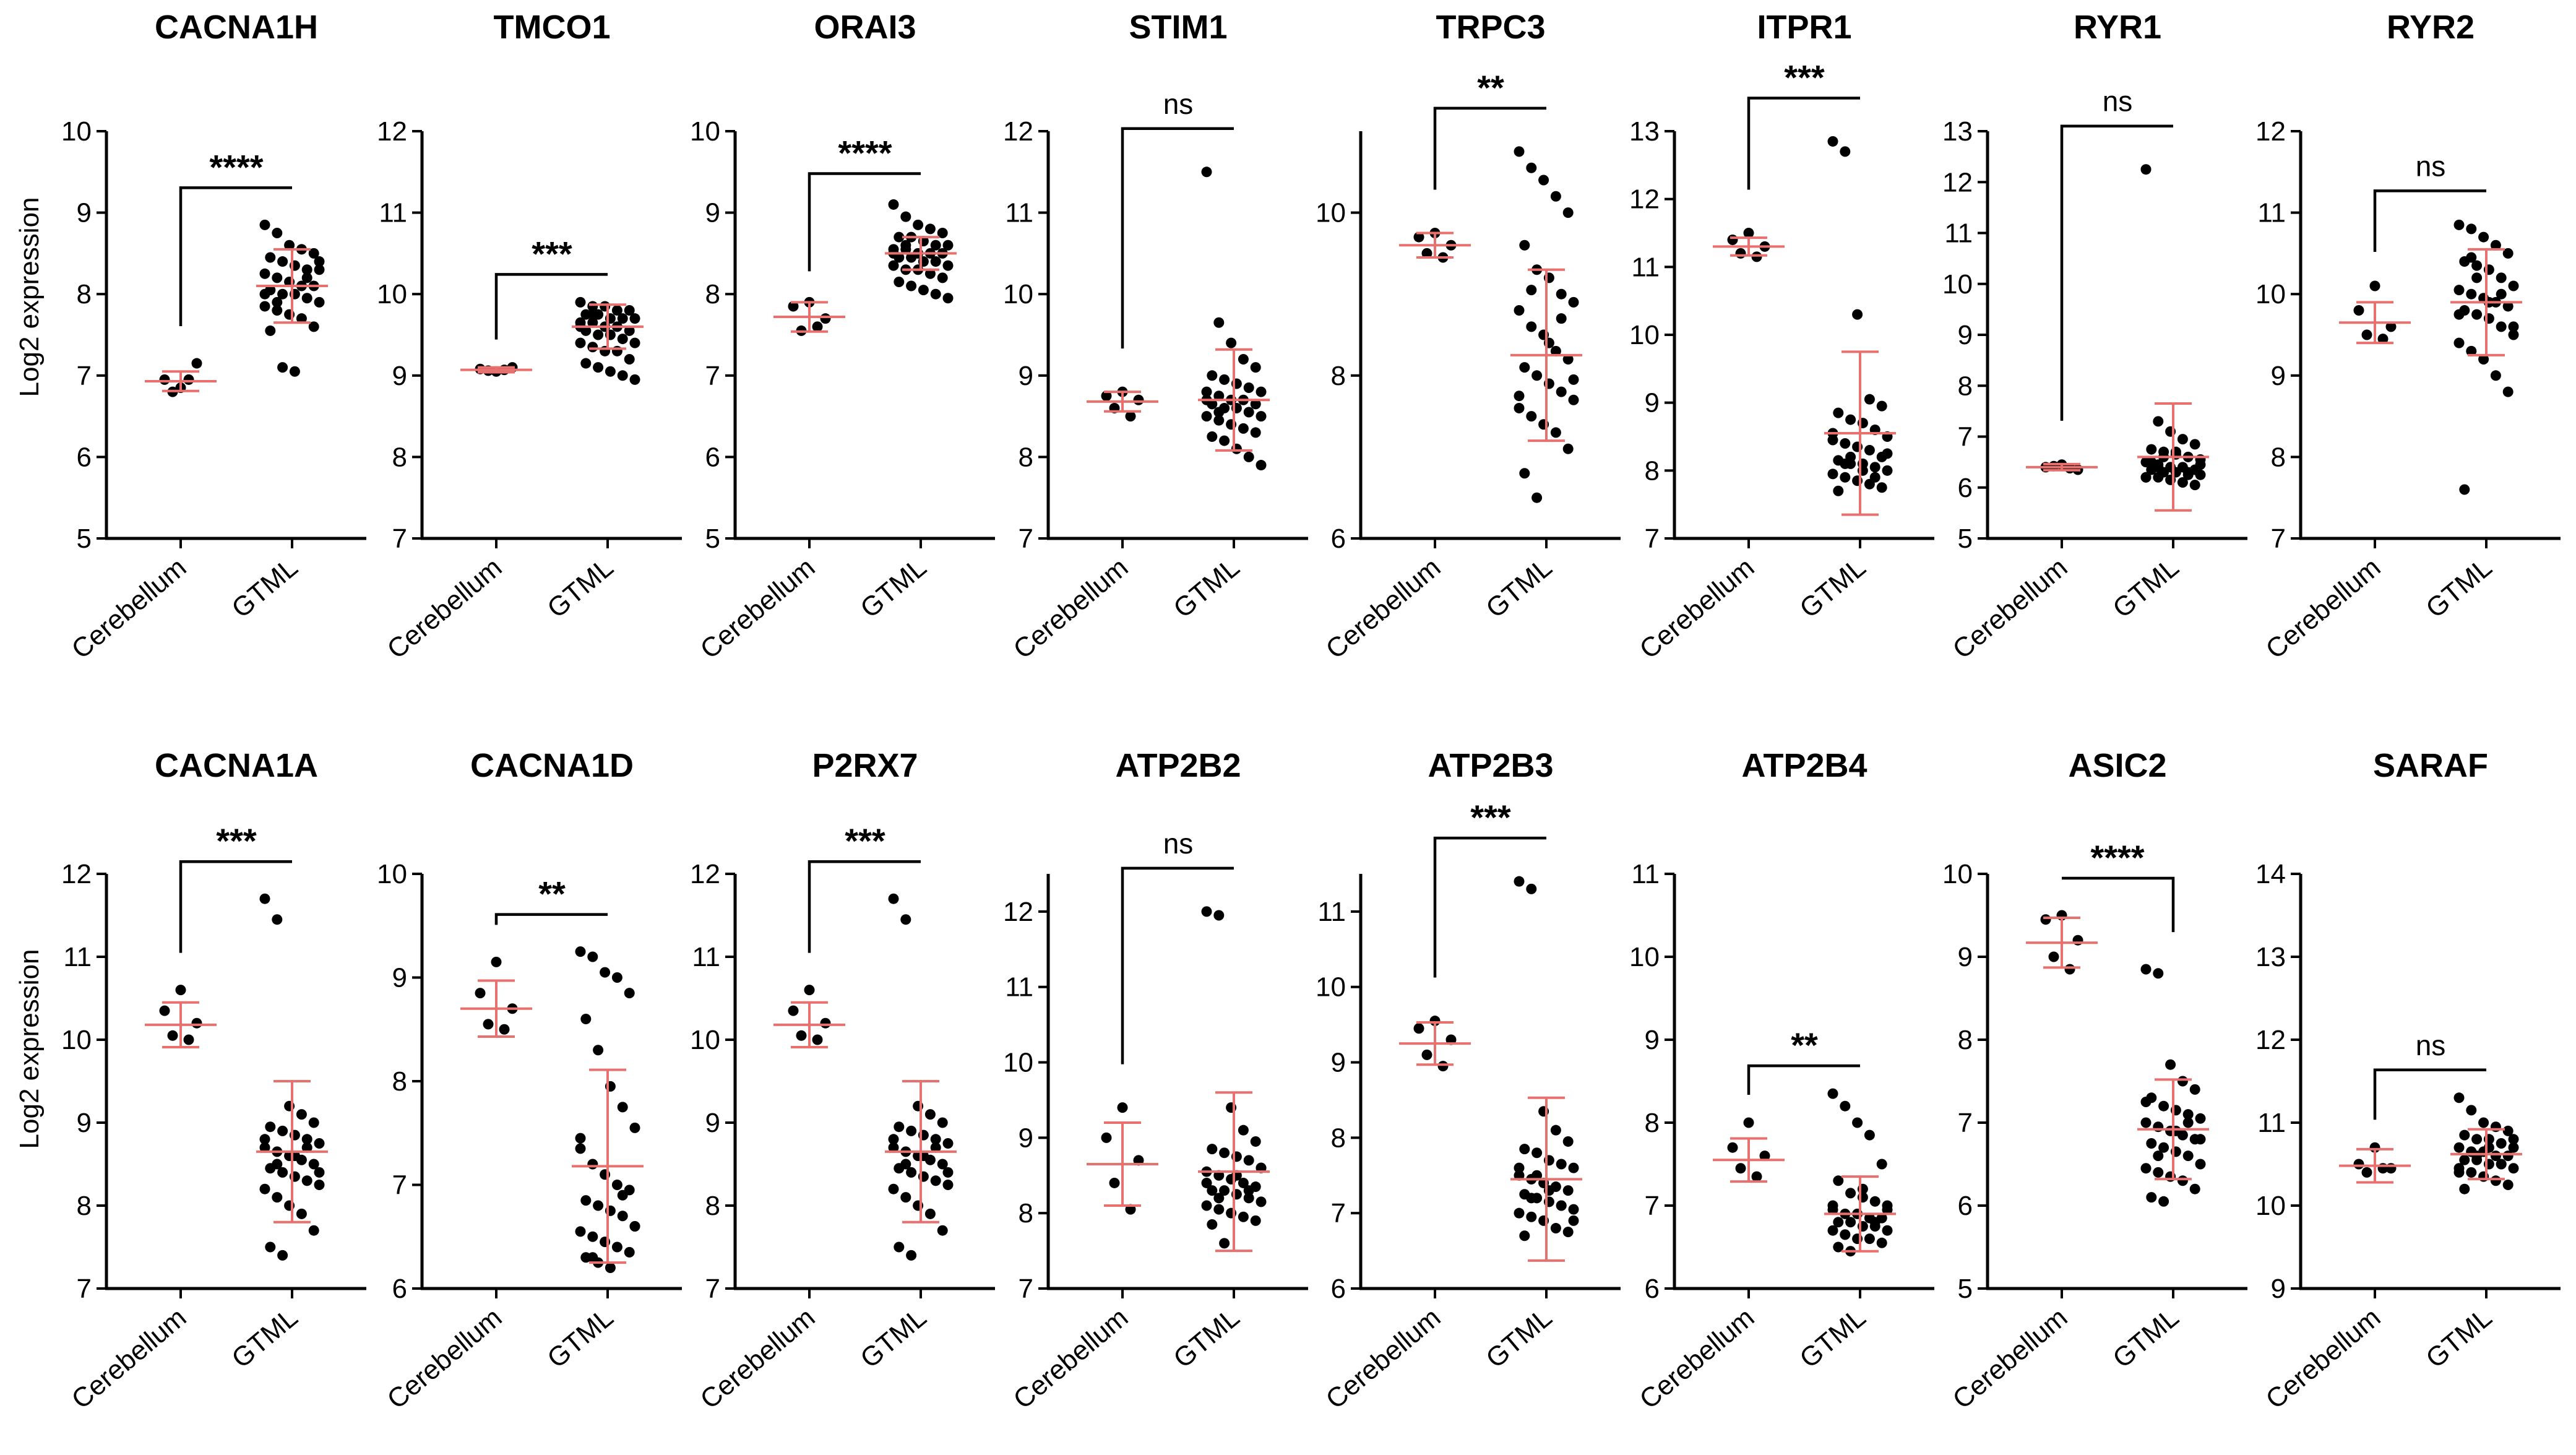  What do you see at coordinates (236, 167) in the screenshot?
I see `significance-label: ****` at bounding box center [236, 167].